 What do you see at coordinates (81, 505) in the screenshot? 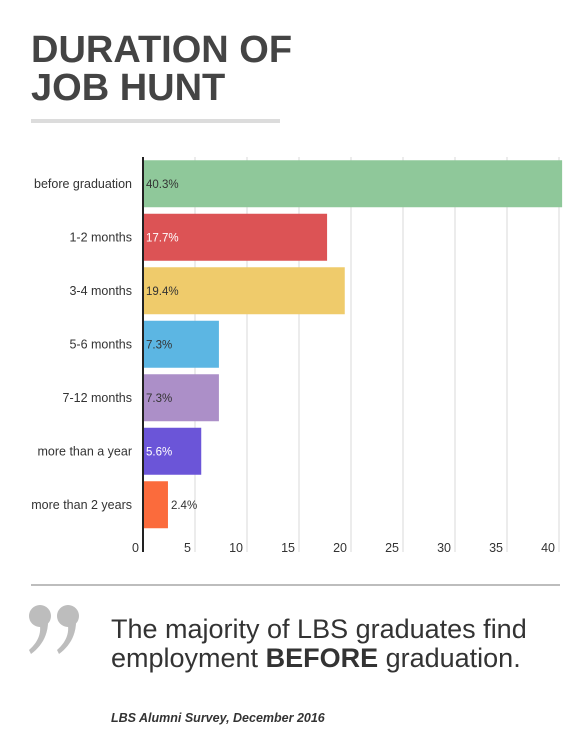
I see `category-label: more than 2 years` at bounding box center [81, 505].